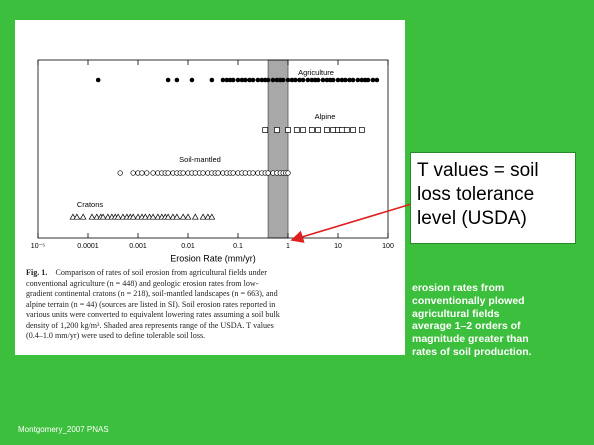 The image size is (594, 445). I want to click on note-line: erosion rates from, so click(458, 288).